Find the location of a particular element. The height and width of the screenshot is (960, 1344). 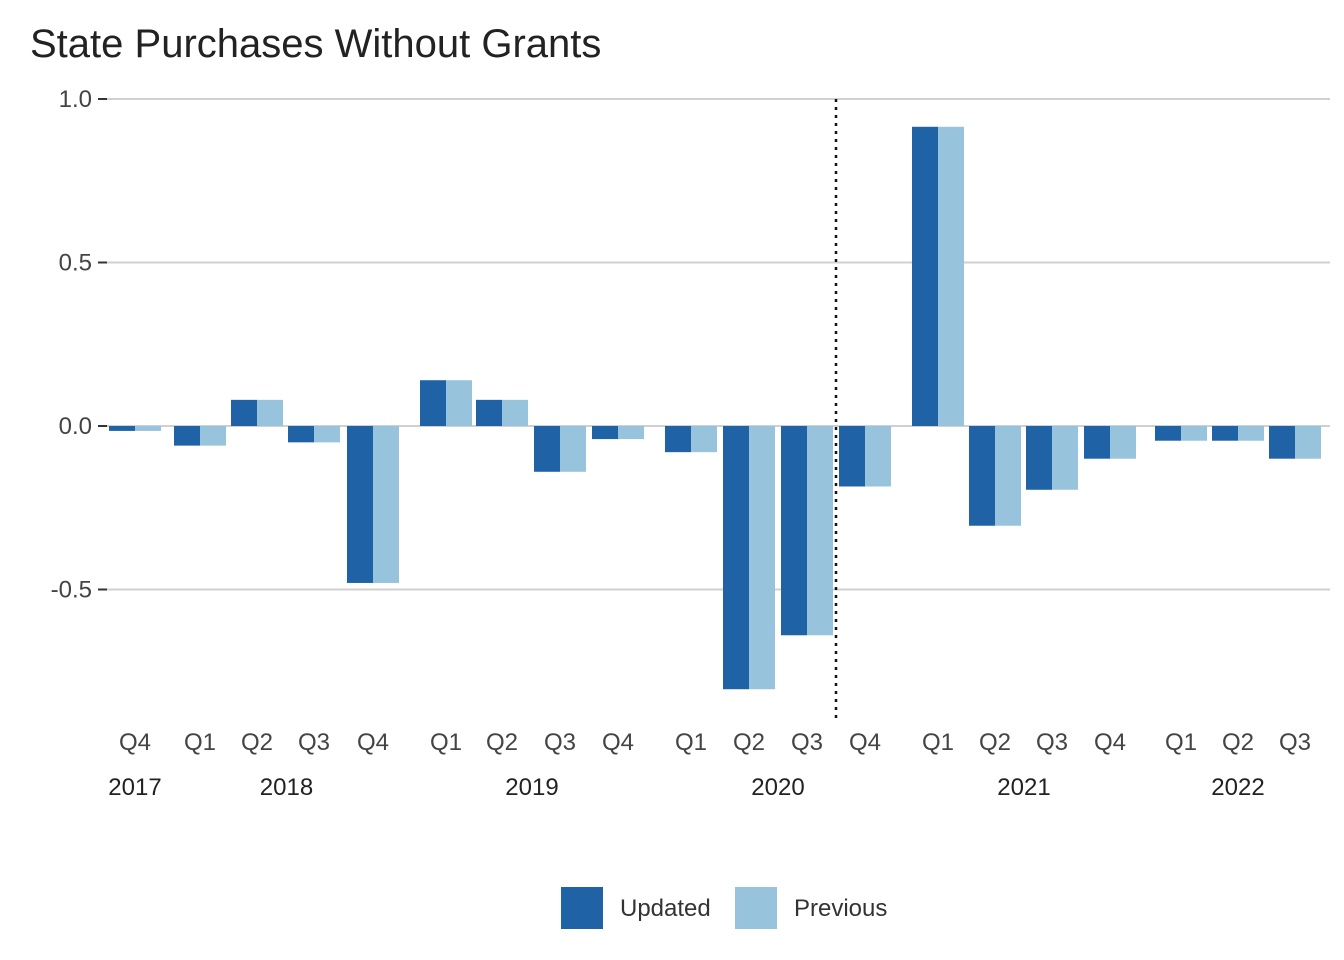

y-tick-label: 1.0 is located at coordinates (75, 99).